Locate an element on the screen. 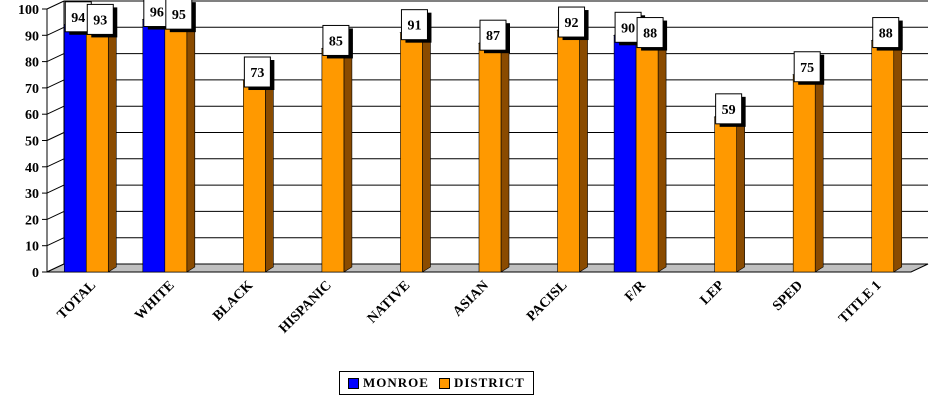 The image size is (929, 405). data-label: 95 is located at coordinates (179, 15).